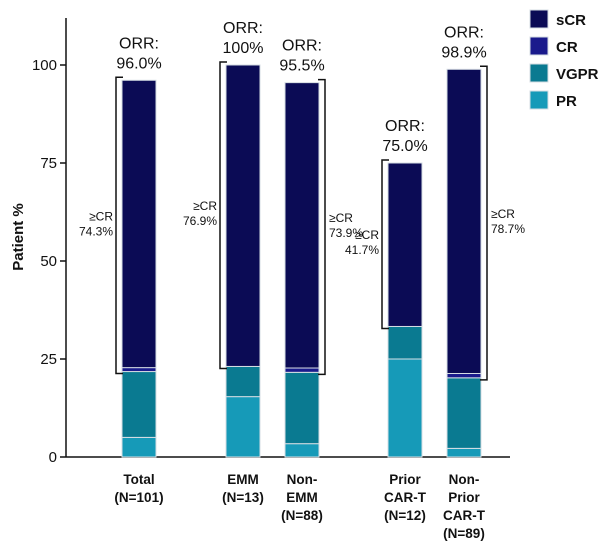 This screenshot has width=603, height=557. What do you see at coordinates (138, 479) in the screenshot?
I see `x-tick-label: Total` at bounding box center [138, 479].